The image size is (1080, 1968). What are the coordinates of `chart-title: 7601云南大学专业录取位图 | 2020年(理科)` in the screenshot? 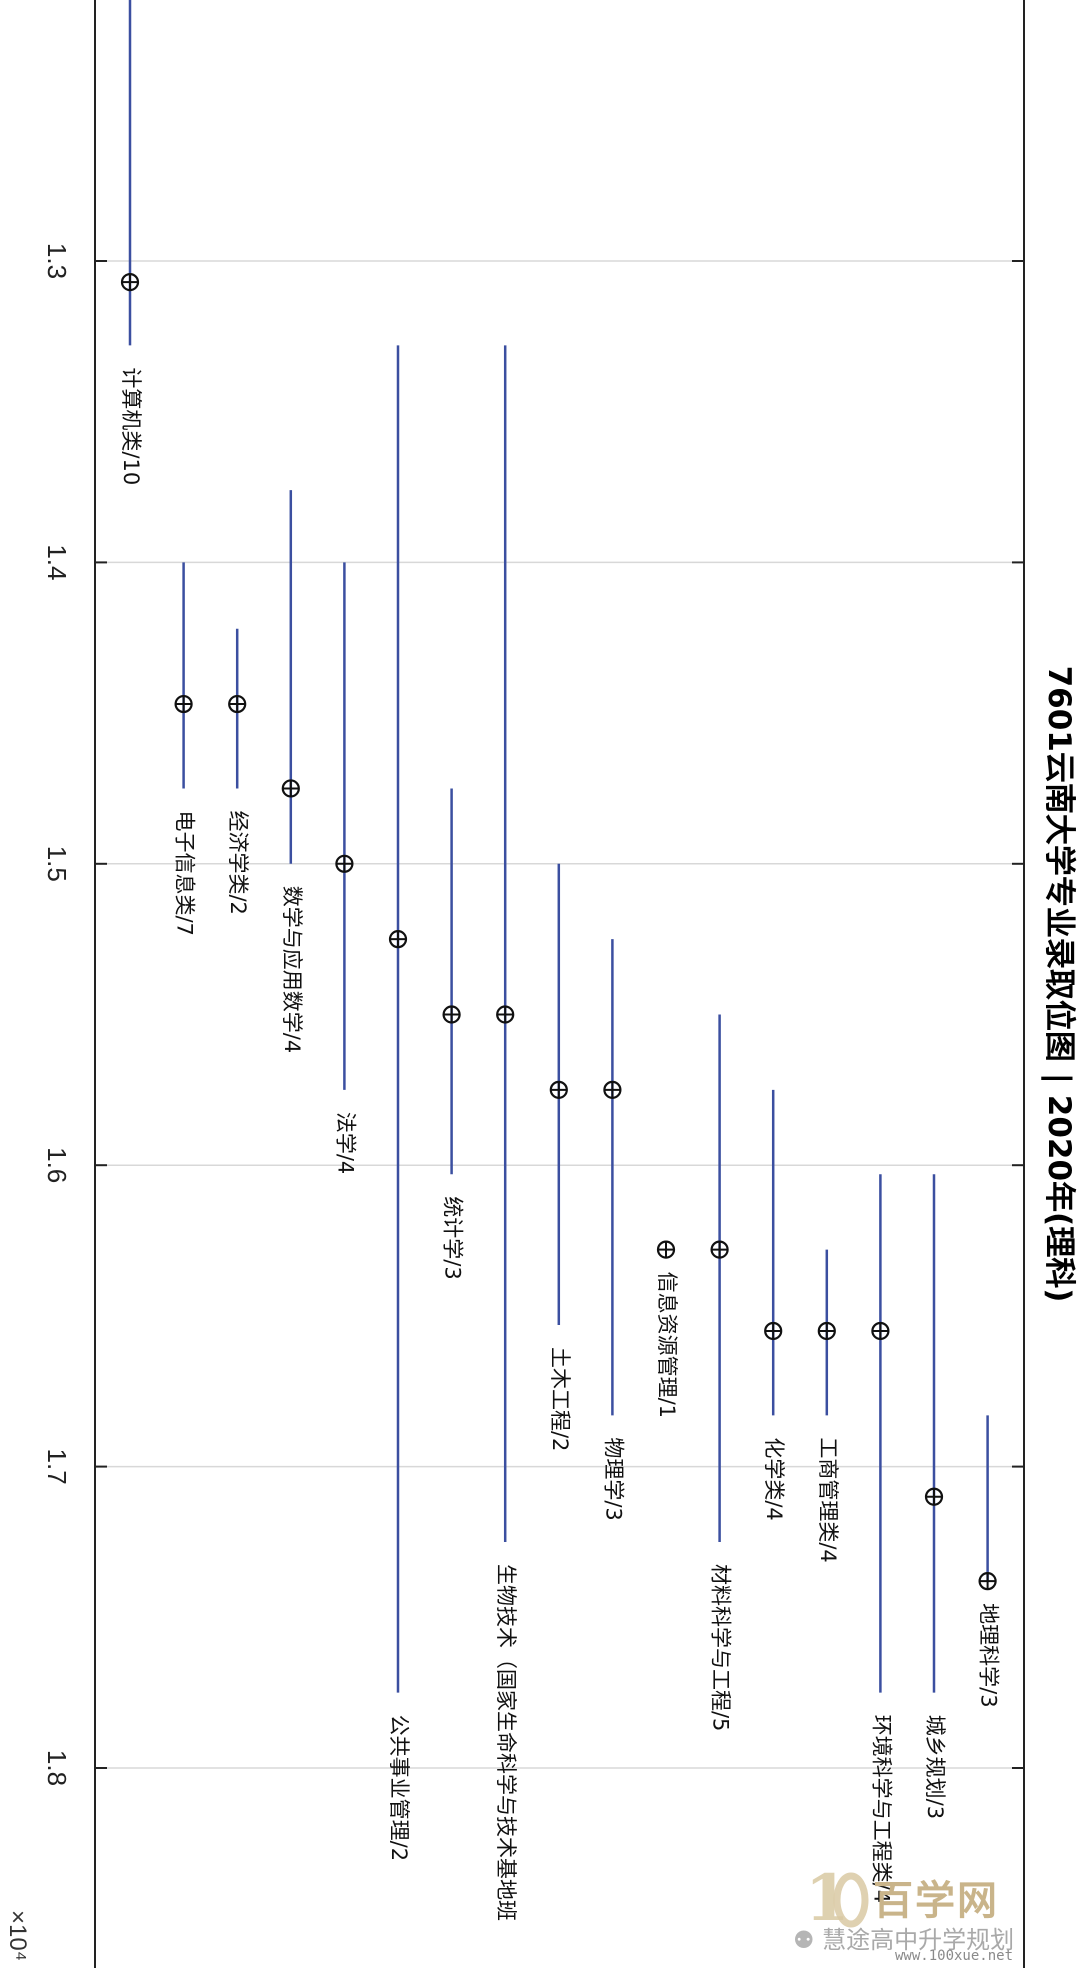 It's located at (1059, 984).